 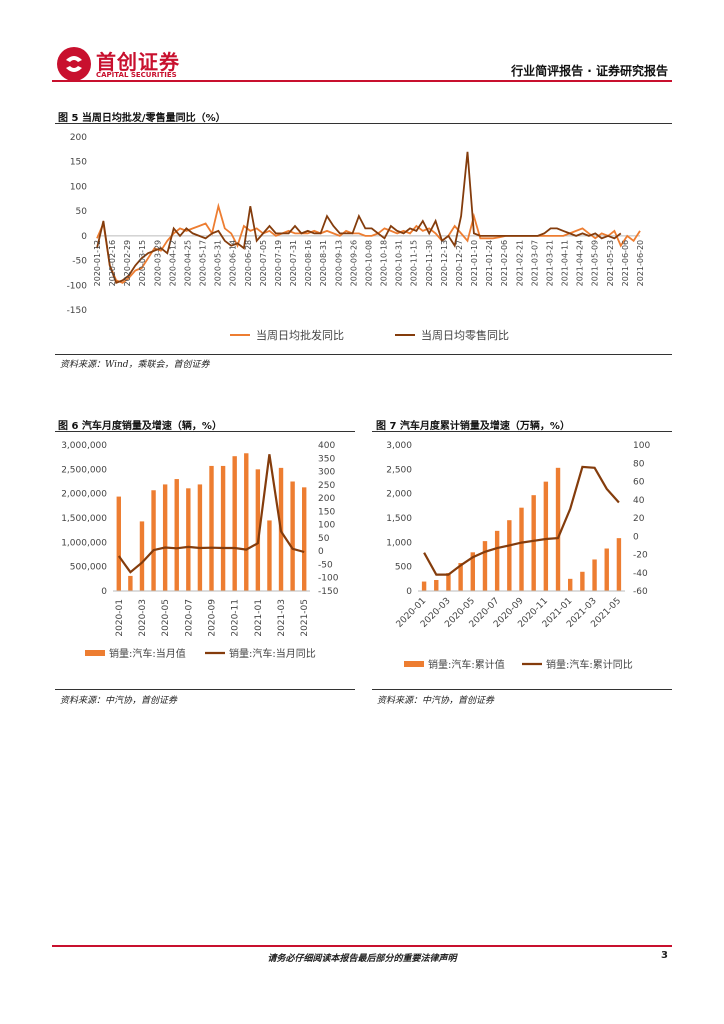 What do you see at coordinates (465, 335) in the screenshot?
I see `fig5-legend-label: 当周日均零售同比` at bounding box center [465, 335].